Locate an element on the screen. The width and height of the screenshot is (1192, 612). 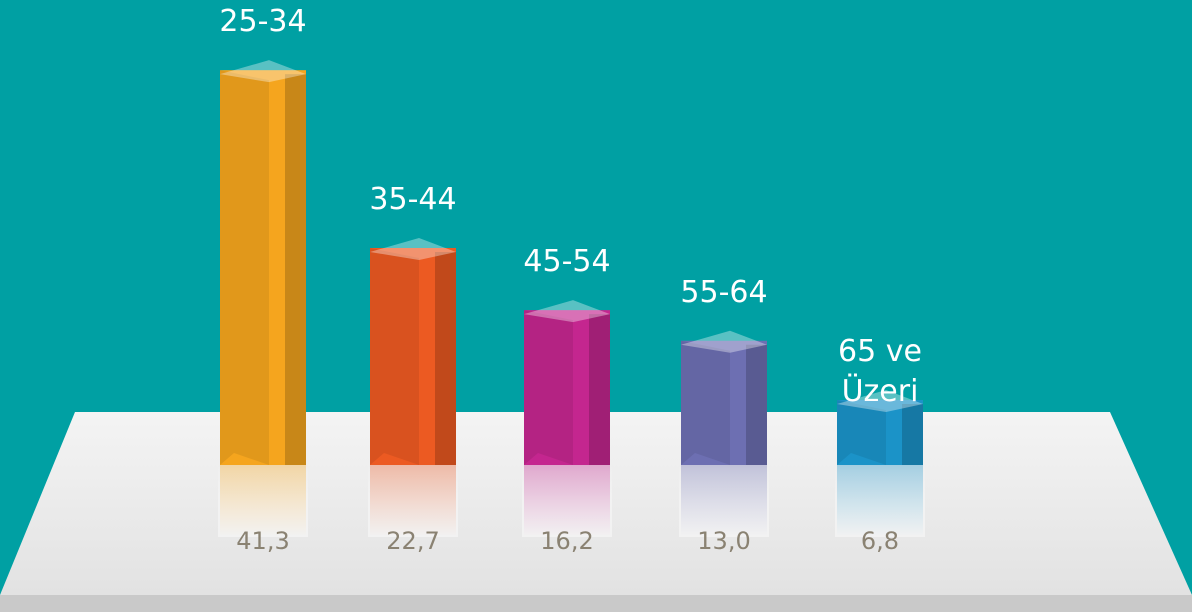
value-label: 16,2 is located at coordinates (567, 541).